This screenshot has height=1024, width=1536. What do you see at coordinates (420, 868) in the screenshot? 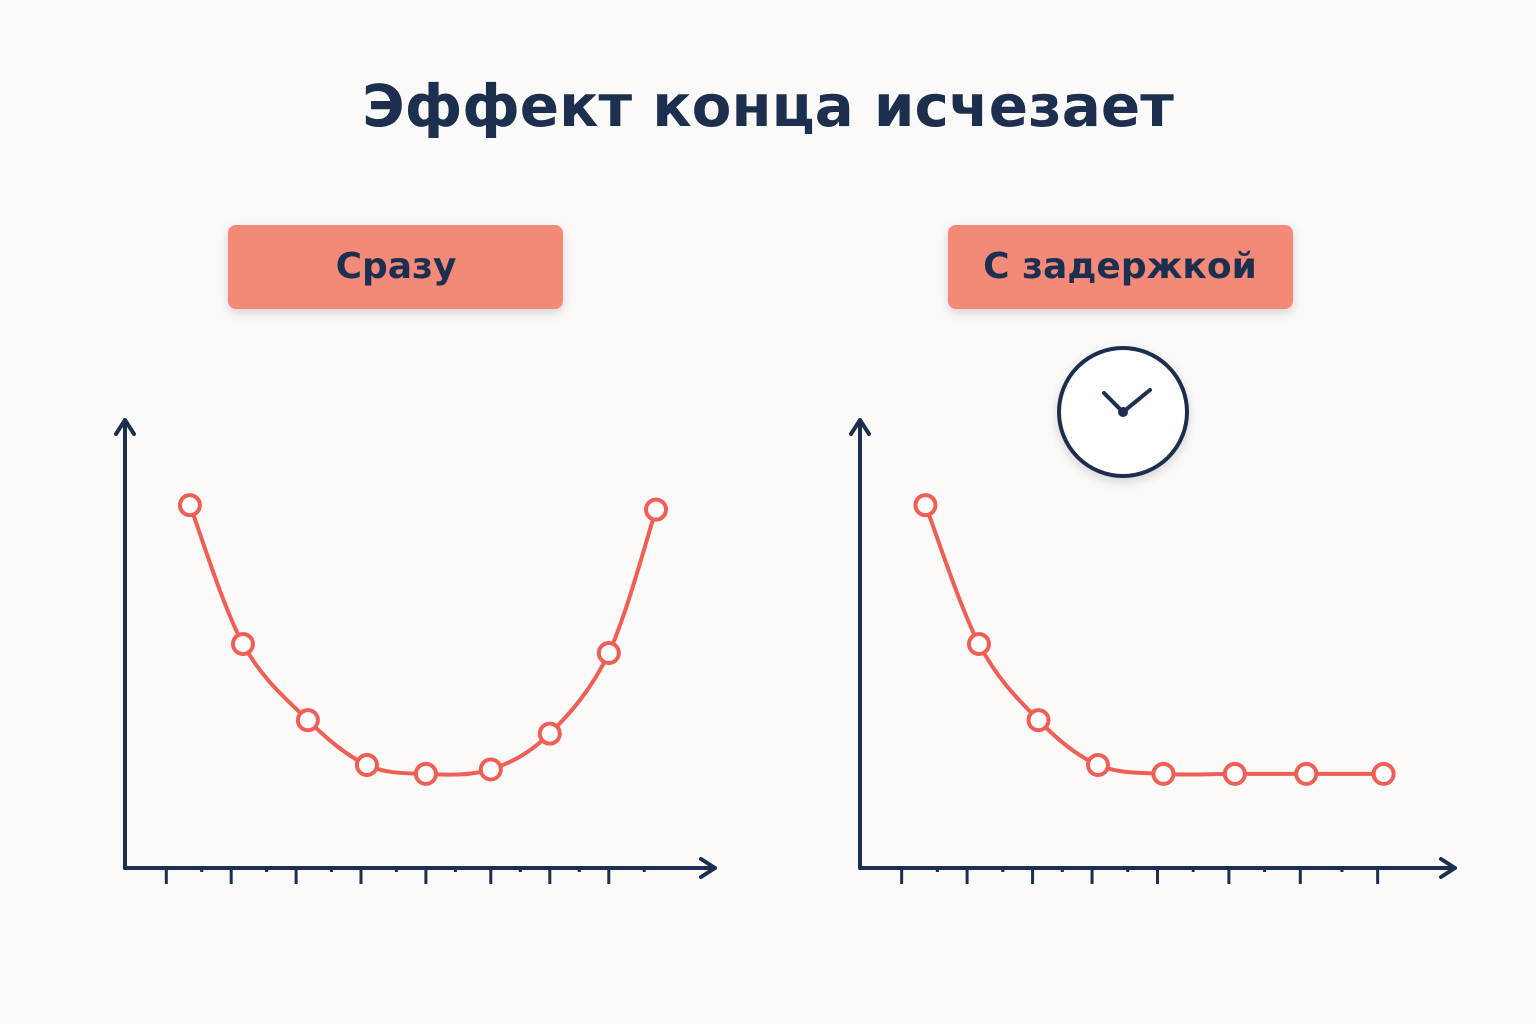
I see `x-axis` at bounding box center [420, 868].